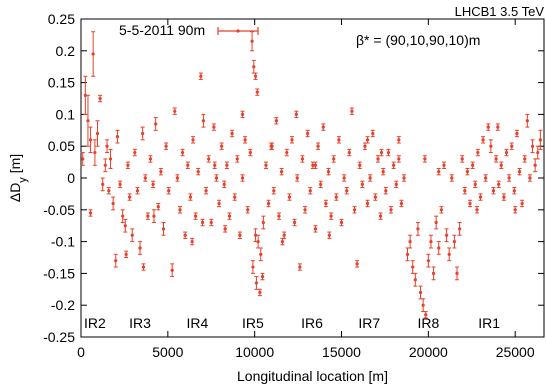  I want to click on ir-label-ir7: IR7, so click(369, 323).